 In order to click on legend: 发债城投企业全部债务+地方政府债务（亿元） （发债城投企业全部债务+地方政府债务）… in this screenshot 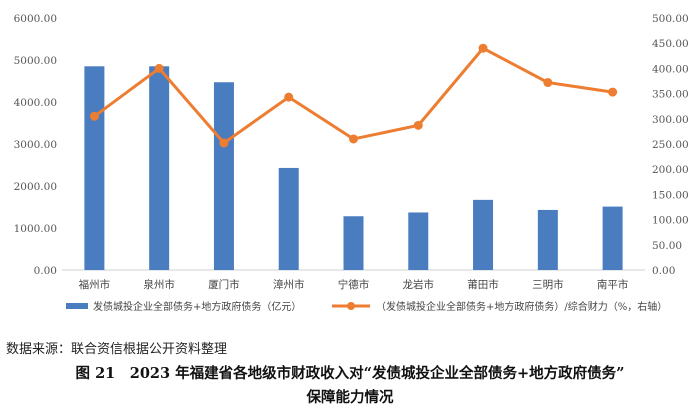, I will do `click(366, 306)`.